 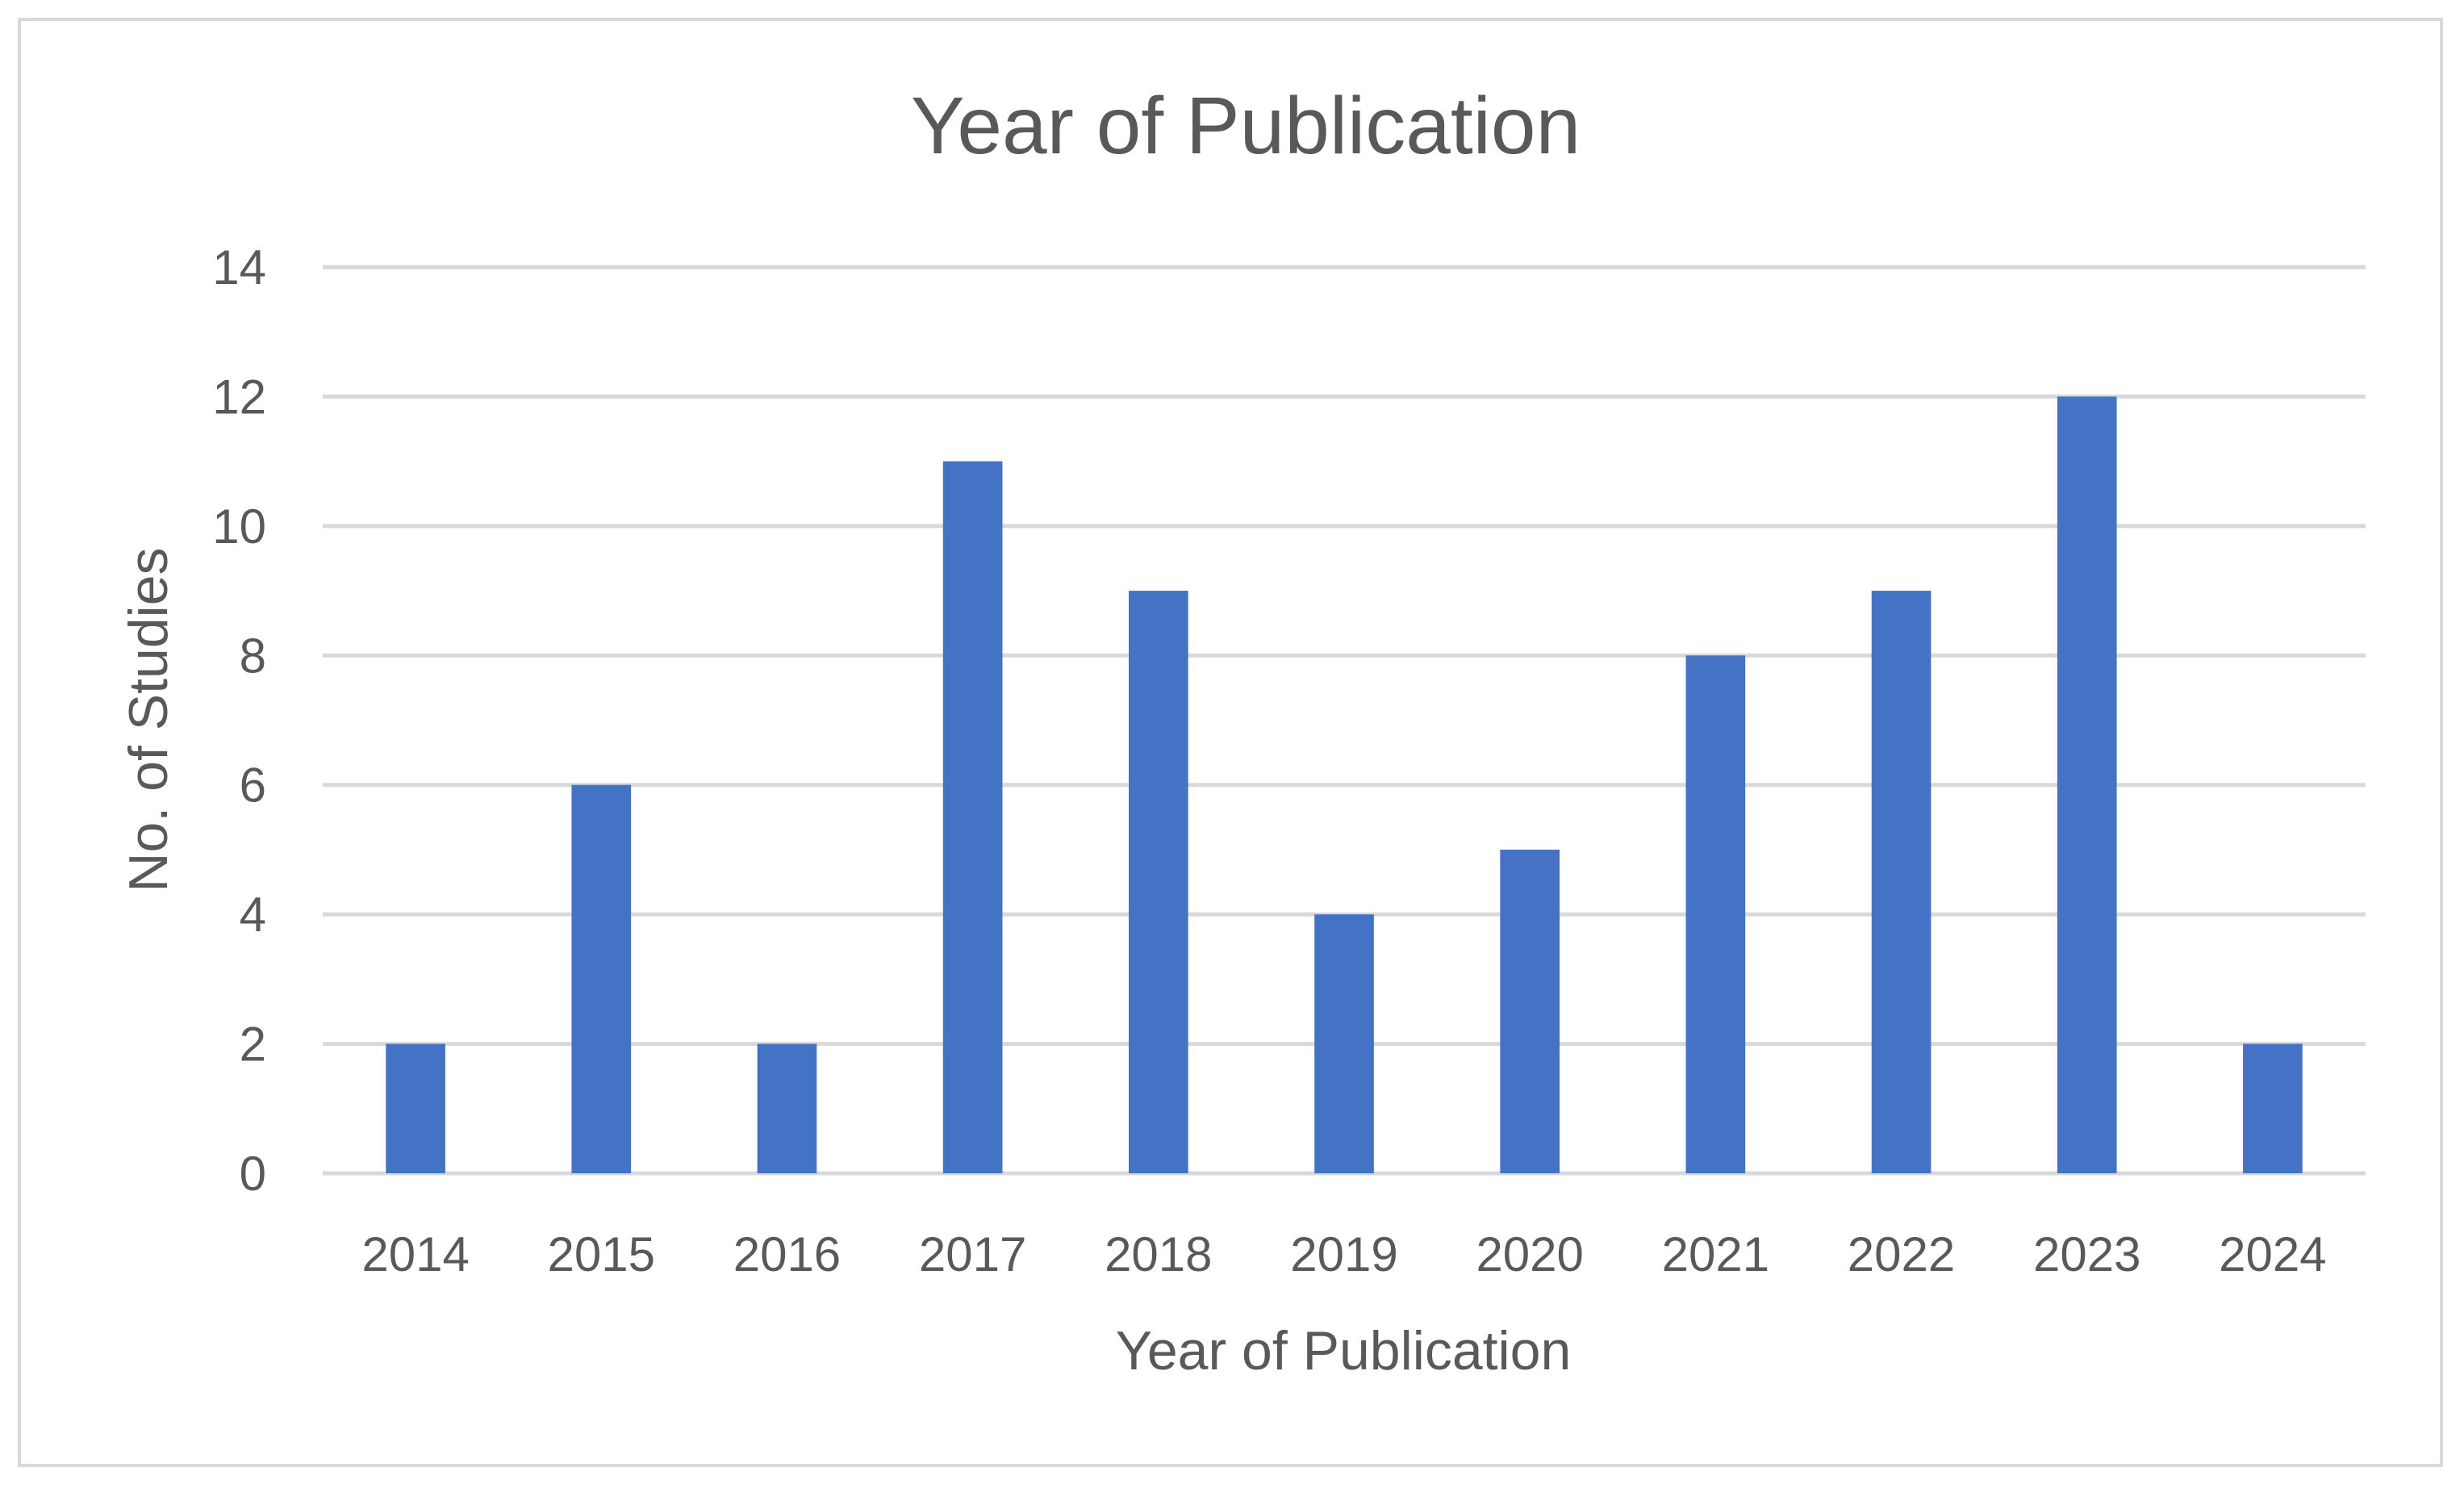 What do you see at coordinates (1902, 1254) in the screenshot?
I see `x-tick-label: 2022` at bounding box center [1902, 1254].